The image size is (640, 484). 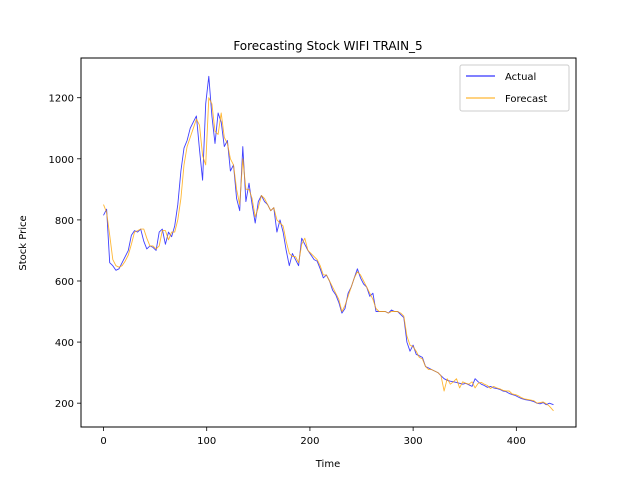 What do you see at coordinates (413, 441) in the screenshot?
I see `x-tick-label: 300` at bounding box center [413, 441].